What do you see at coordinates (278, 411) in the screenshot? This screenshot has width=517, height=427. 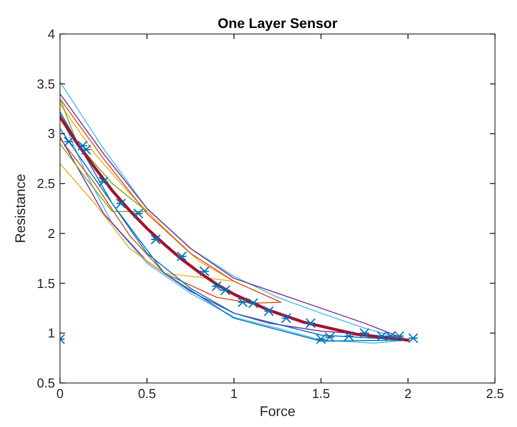 I see `x-axis-title: Force` at bounding box center [278, 411].